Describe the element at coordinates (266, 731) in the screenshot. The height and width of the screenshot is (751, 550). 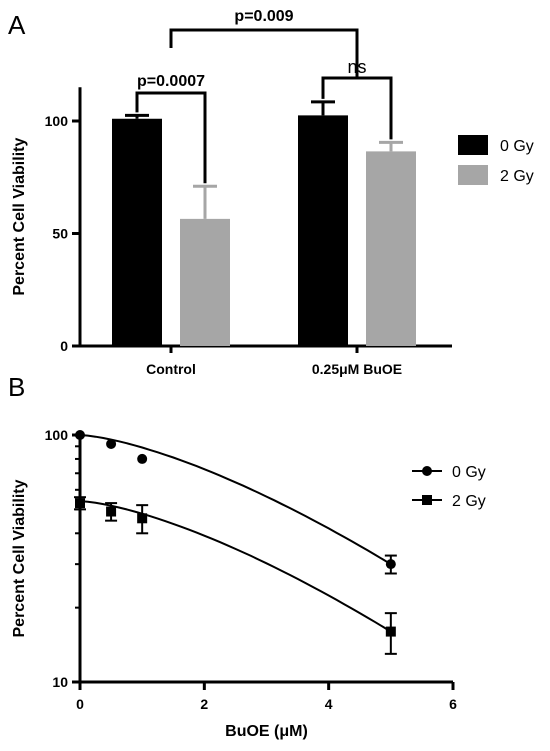
I see `x-axis-title: BuOE (μM)` at that location.